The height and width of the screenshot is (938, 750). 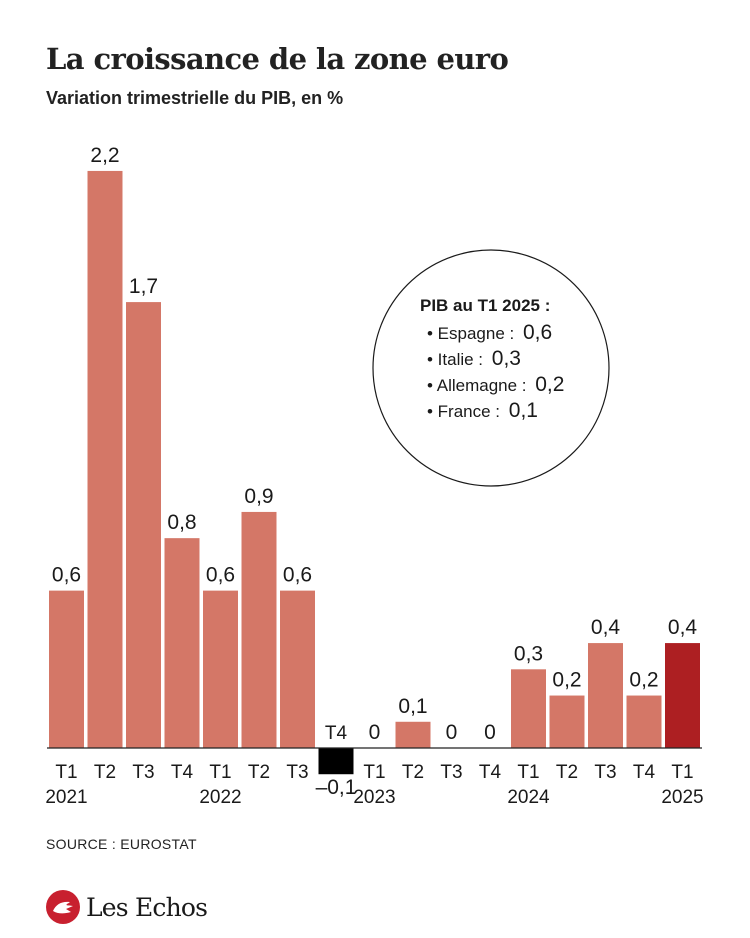 What do you see at coordinates (374, 753) in the screenshot?
I see `tick-labels-group: T1 T2 T3 T4 T1 T2 T3 T4 T1 T2 T3 T4 T1 T2 T3 T4 T1` at bounding box center [374, 753].